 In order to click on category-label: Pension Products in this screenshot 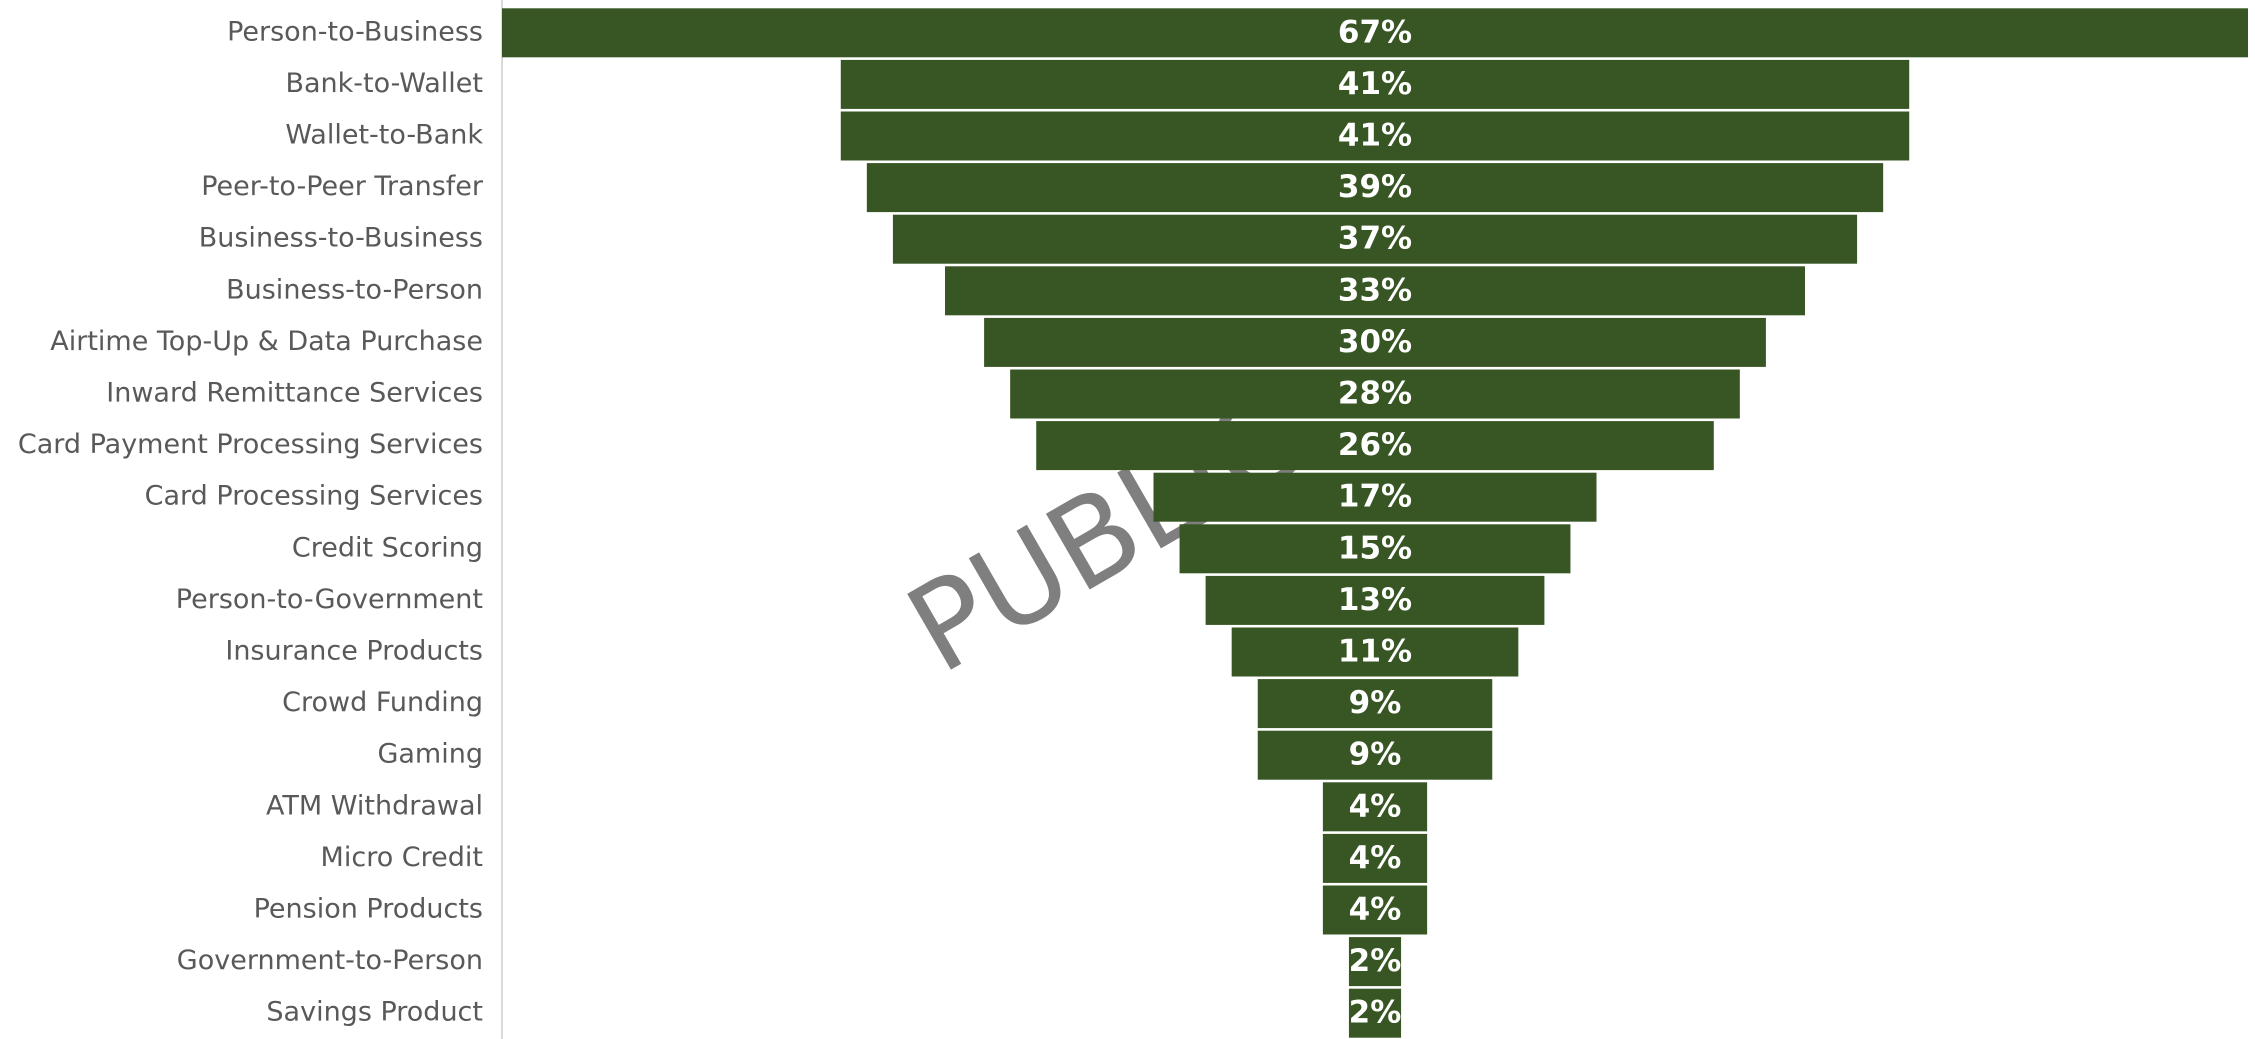, I will do `click(368, 909)`.